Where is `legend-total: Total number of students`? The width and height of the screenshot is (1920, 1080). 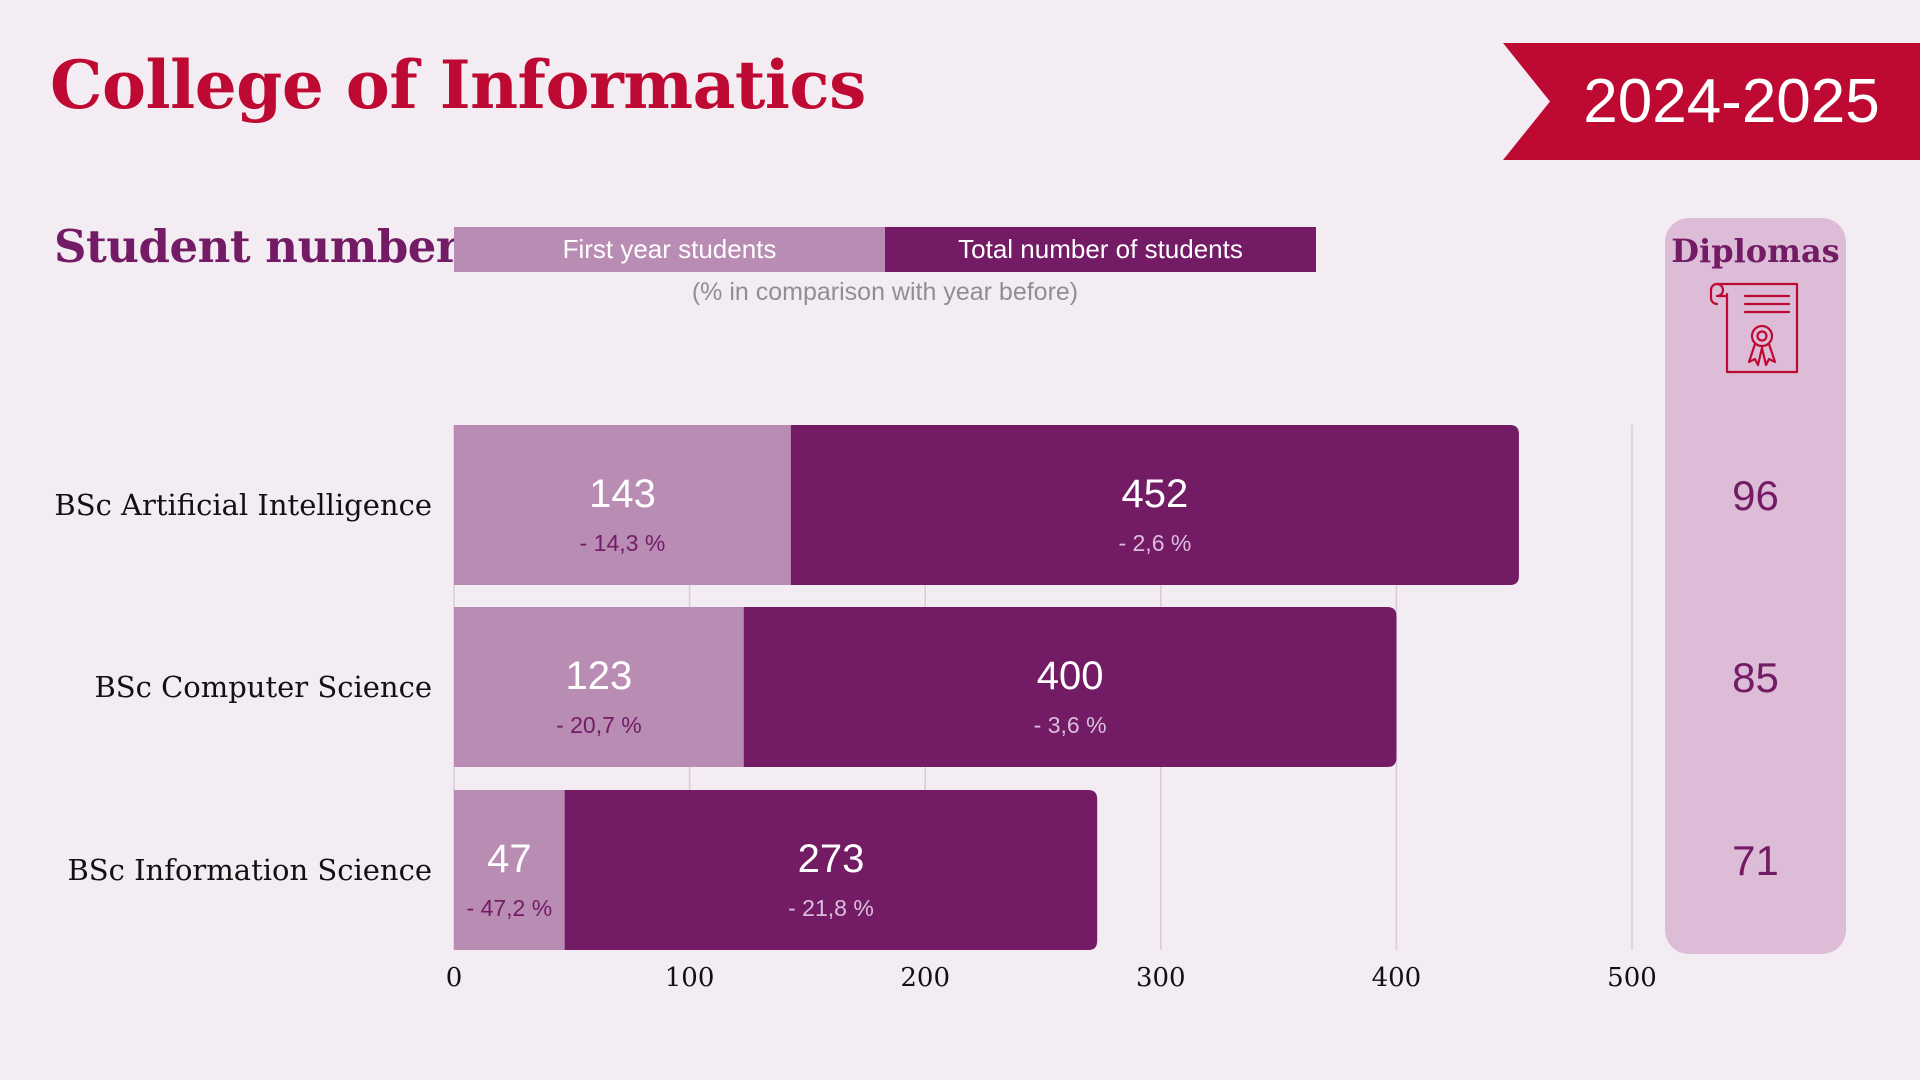 legend-total: Total number of students is located at coordinates (1100, 249).